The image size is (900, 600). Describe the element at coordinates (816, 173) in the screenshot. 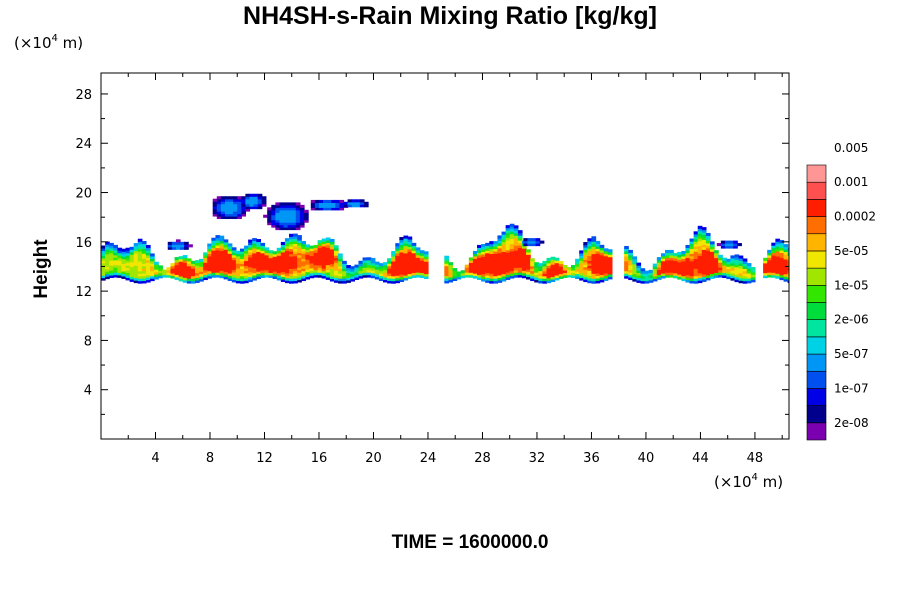

I see `colorbar-swatch` at that location.